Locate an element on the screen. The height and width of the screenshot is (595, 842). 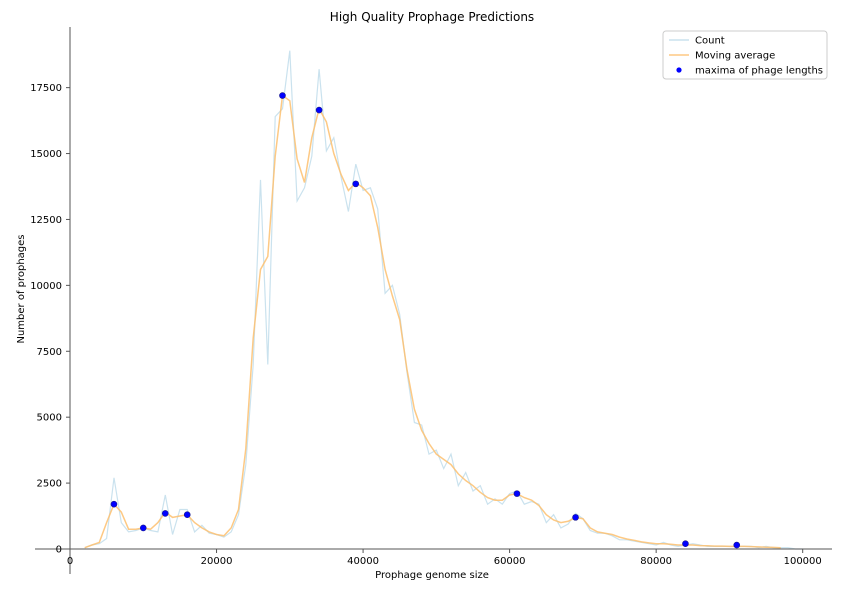
legend-label: Moving average is located at coordinates (735, 56).